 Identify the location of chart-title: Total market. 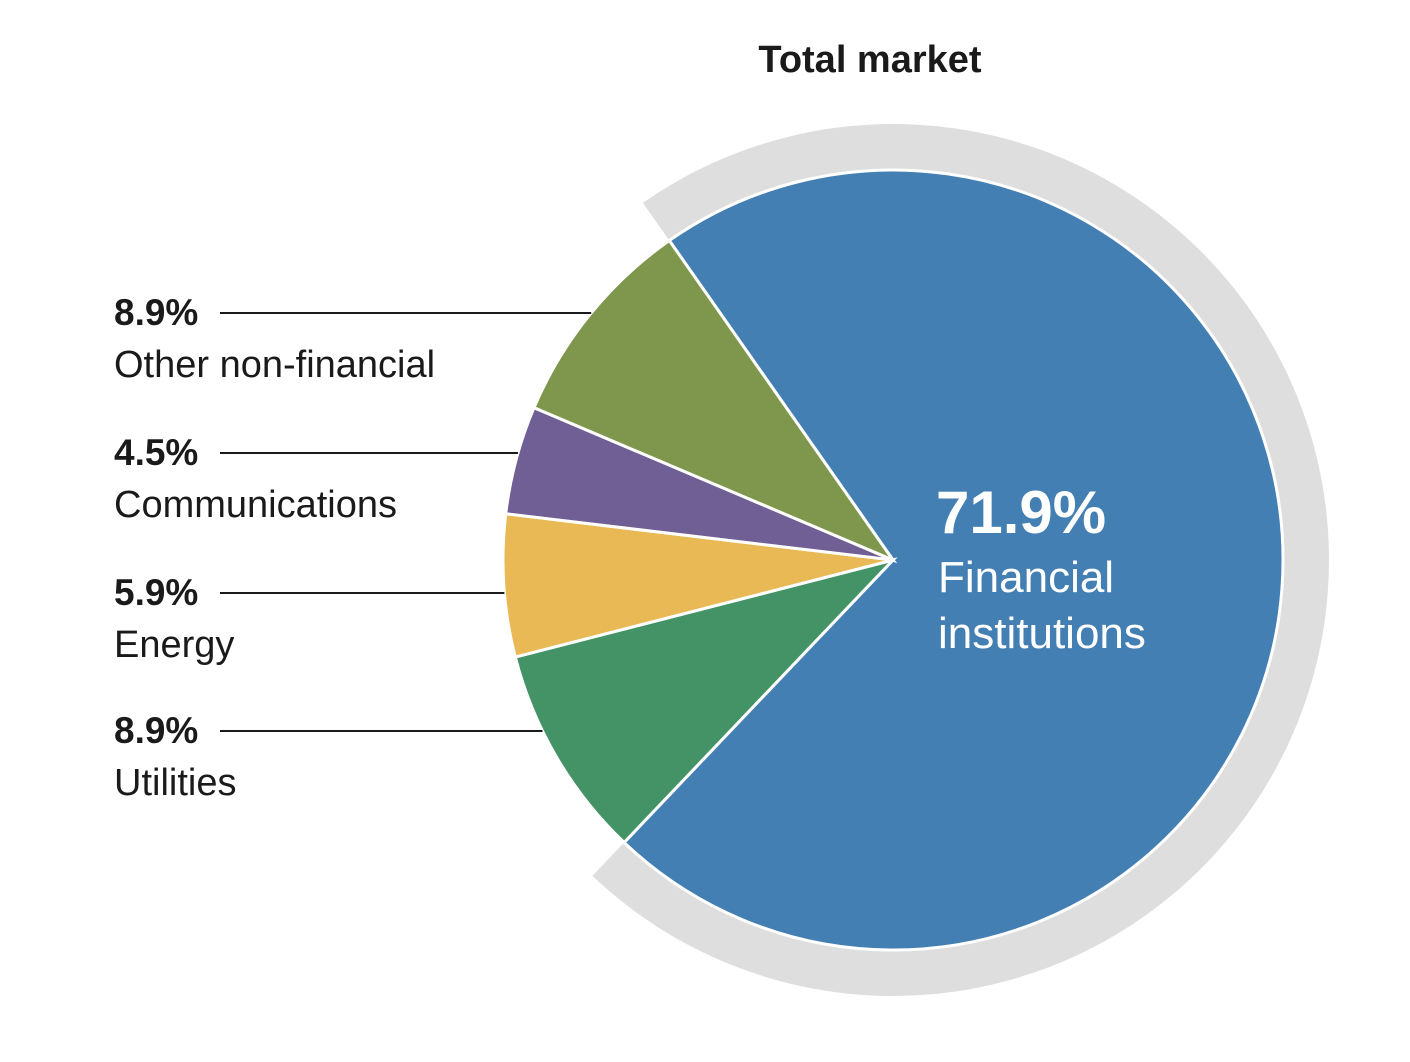
(869, 60).